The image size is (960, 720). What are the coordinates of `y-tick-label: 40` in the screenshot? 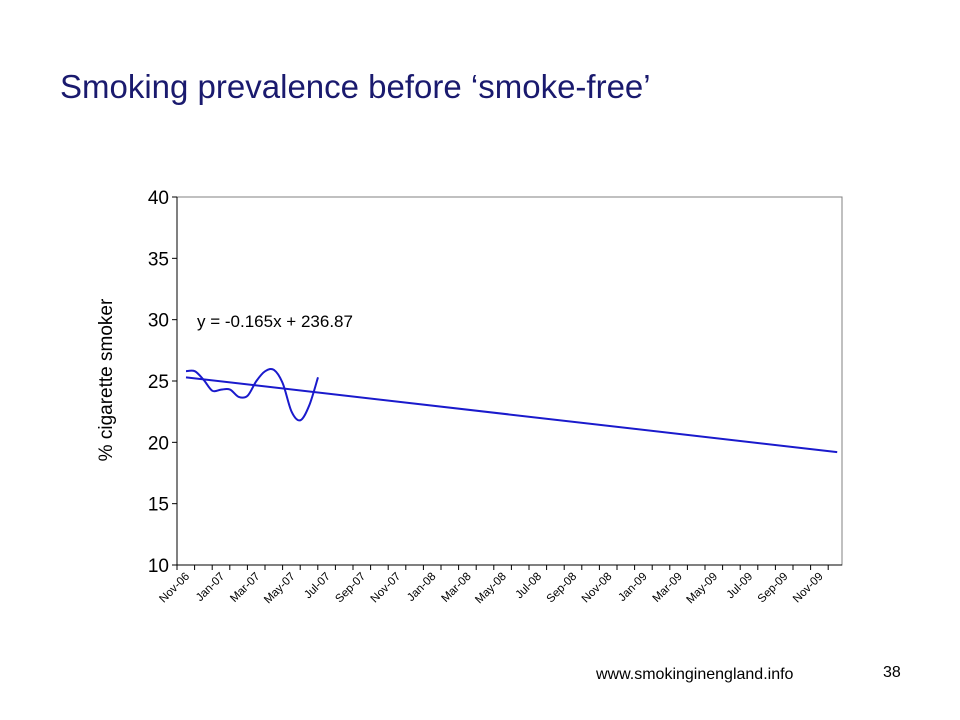 It's located at (158, 198).